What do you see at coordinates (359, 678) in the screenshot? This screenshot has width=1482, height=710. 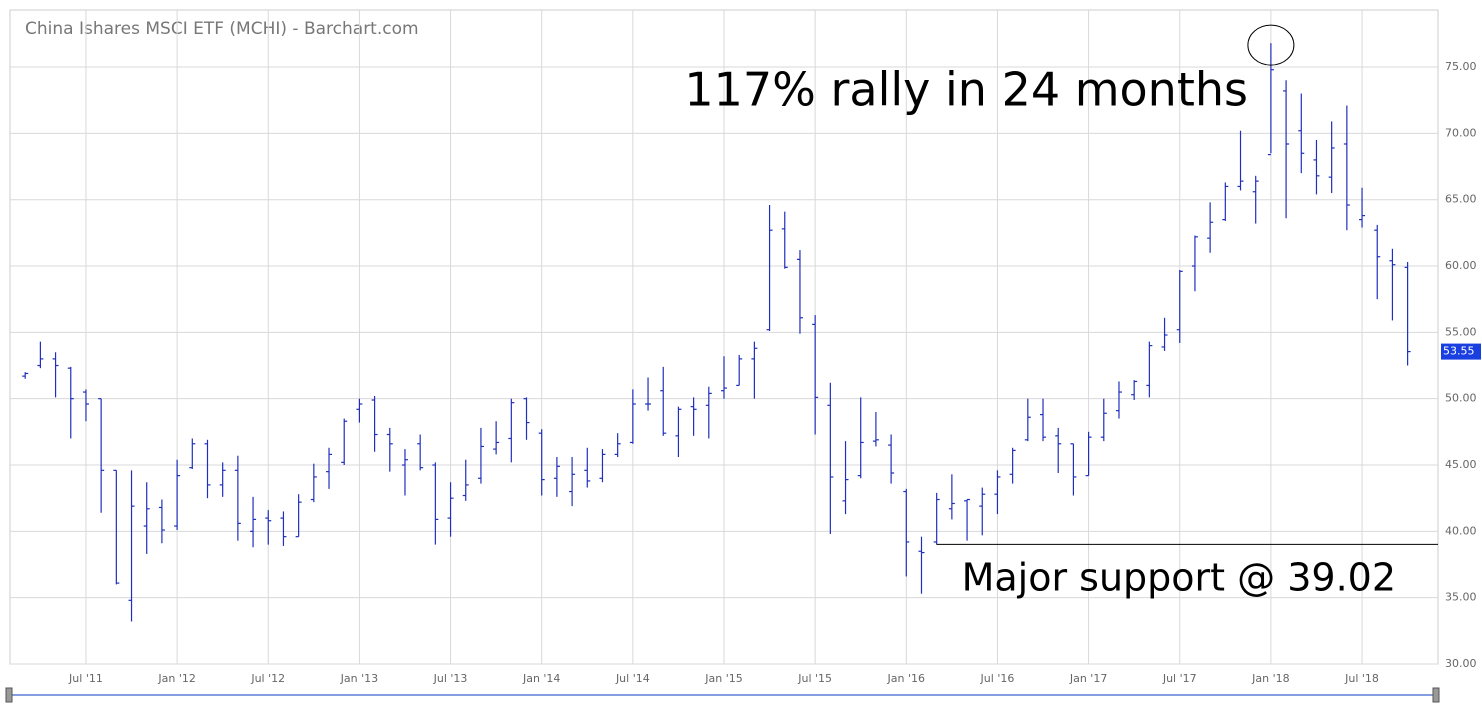 I see `x-tick-label: Jan '13` at bounding box center [359, 678].